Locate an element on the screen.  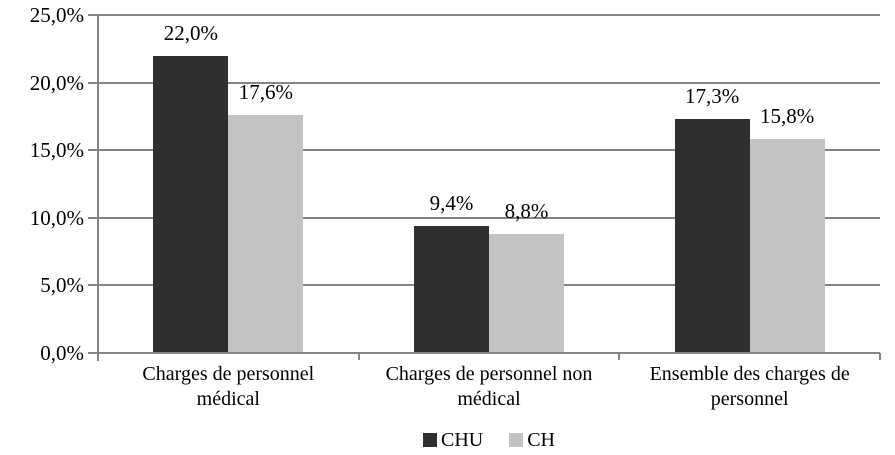
x-axis-line is located at coordinates (489, 353).